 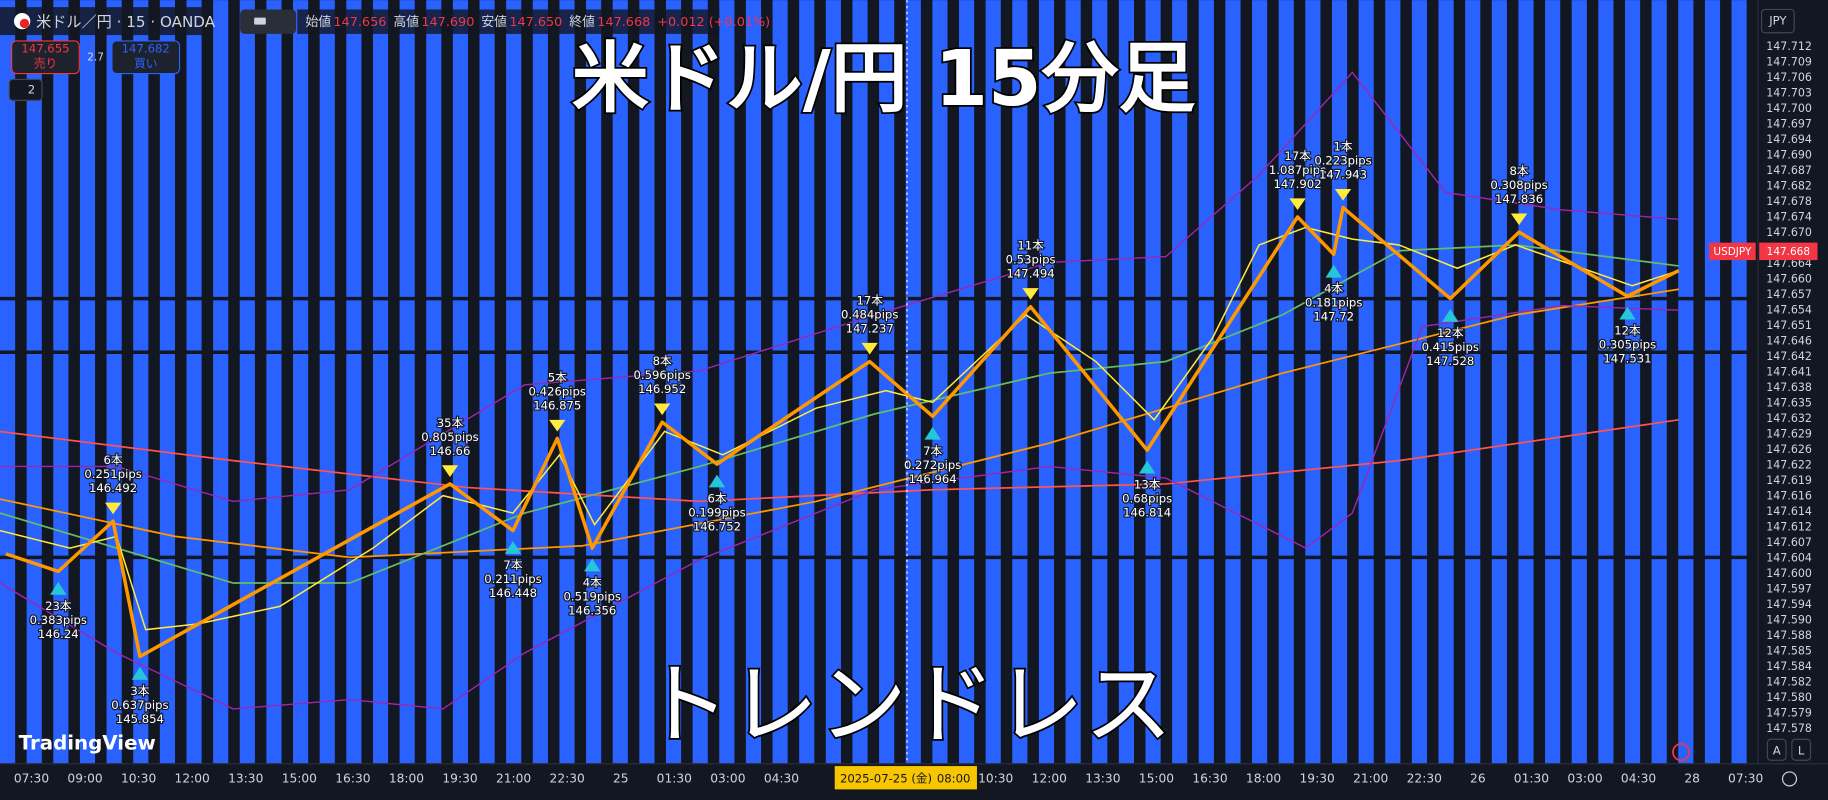 What do you see at coordinates (1789, 650) in the screenshot?
I see `price-label: 147.585` at bounding box center [1789, 650].